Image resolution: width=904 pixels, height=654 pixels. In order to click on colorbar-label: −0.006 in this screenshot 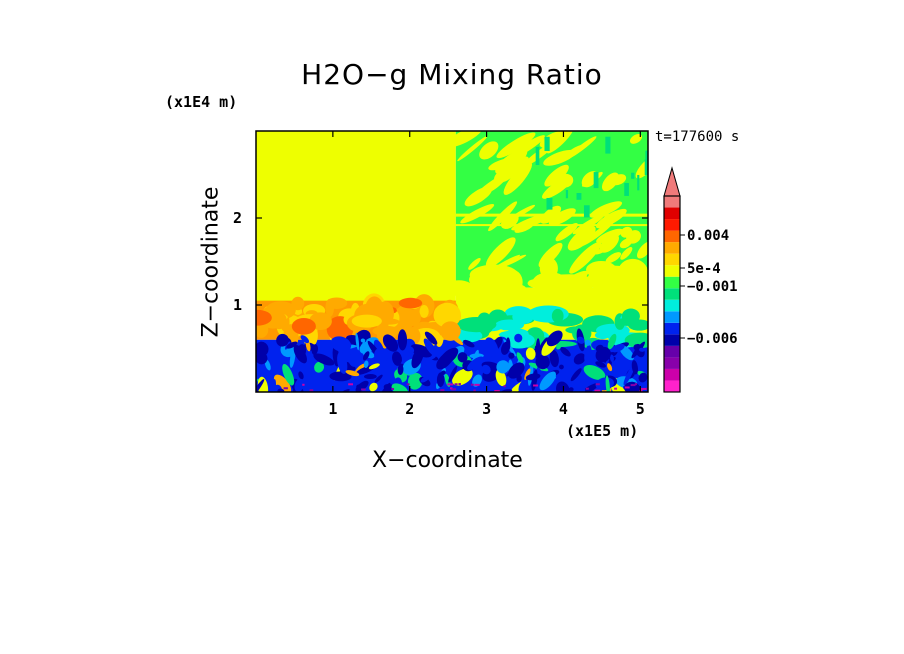, I will do `click(712, 339)`.